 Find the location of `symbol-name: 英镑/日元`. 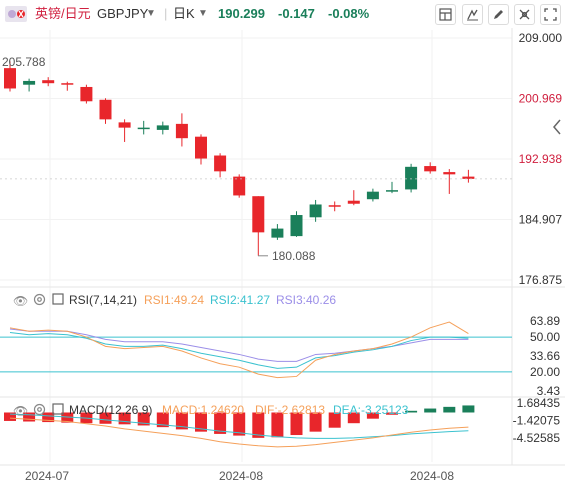

symbol-name: 英镑/日元 is located at coordinates (63, 13).